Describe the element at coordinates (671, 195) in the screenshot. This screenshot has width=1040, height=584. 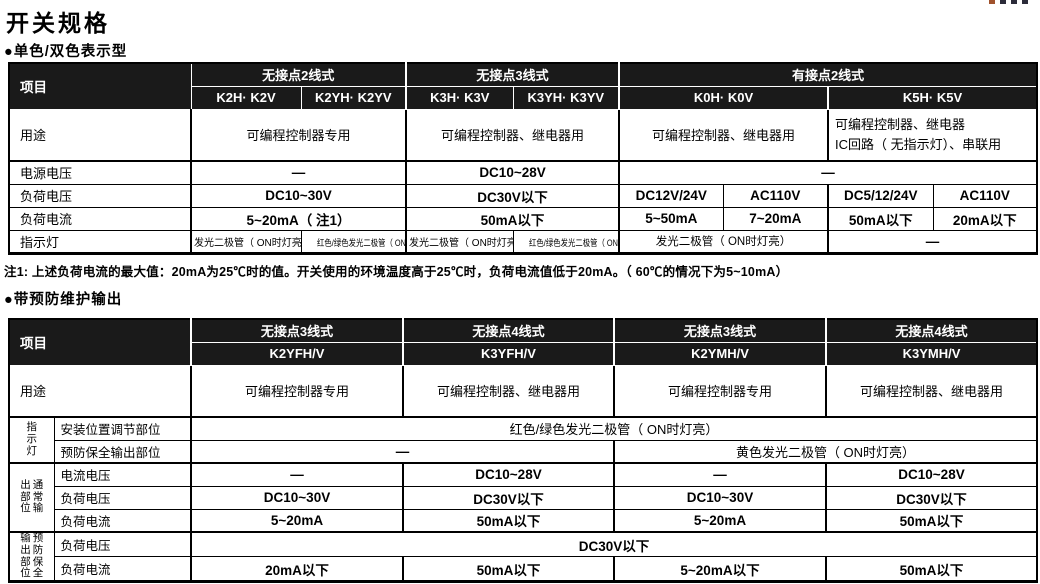
I see `spec-cell: DC12V/24V` at that location.